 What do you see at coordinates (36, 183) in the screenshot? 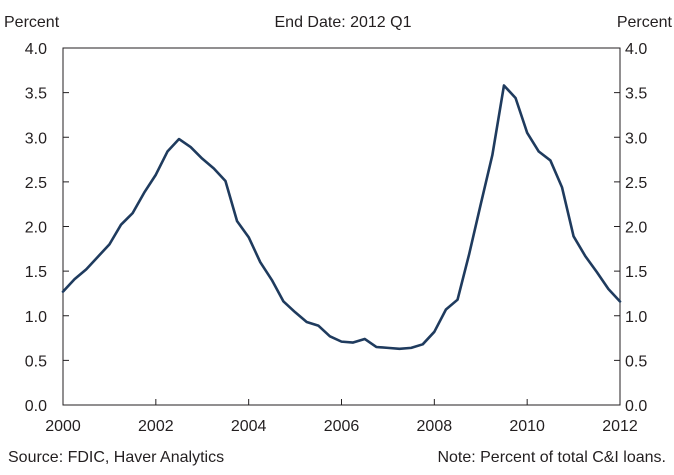
I see `y-tick-label-left: 2.5` at bounding box center [36, 183].